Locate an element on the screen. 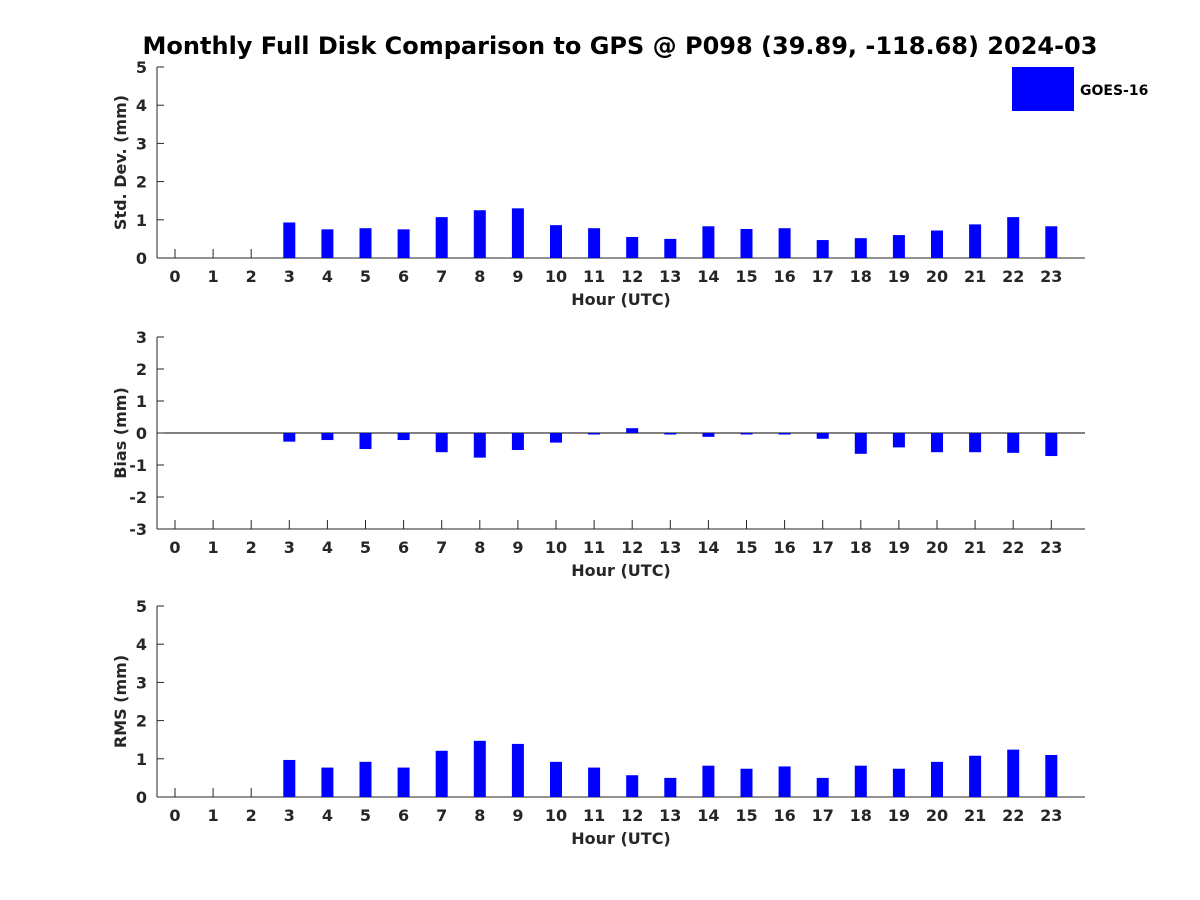 This screenshot has height=900, width=1200. x-tick-label: 12 is located at coordinates (632, 815).